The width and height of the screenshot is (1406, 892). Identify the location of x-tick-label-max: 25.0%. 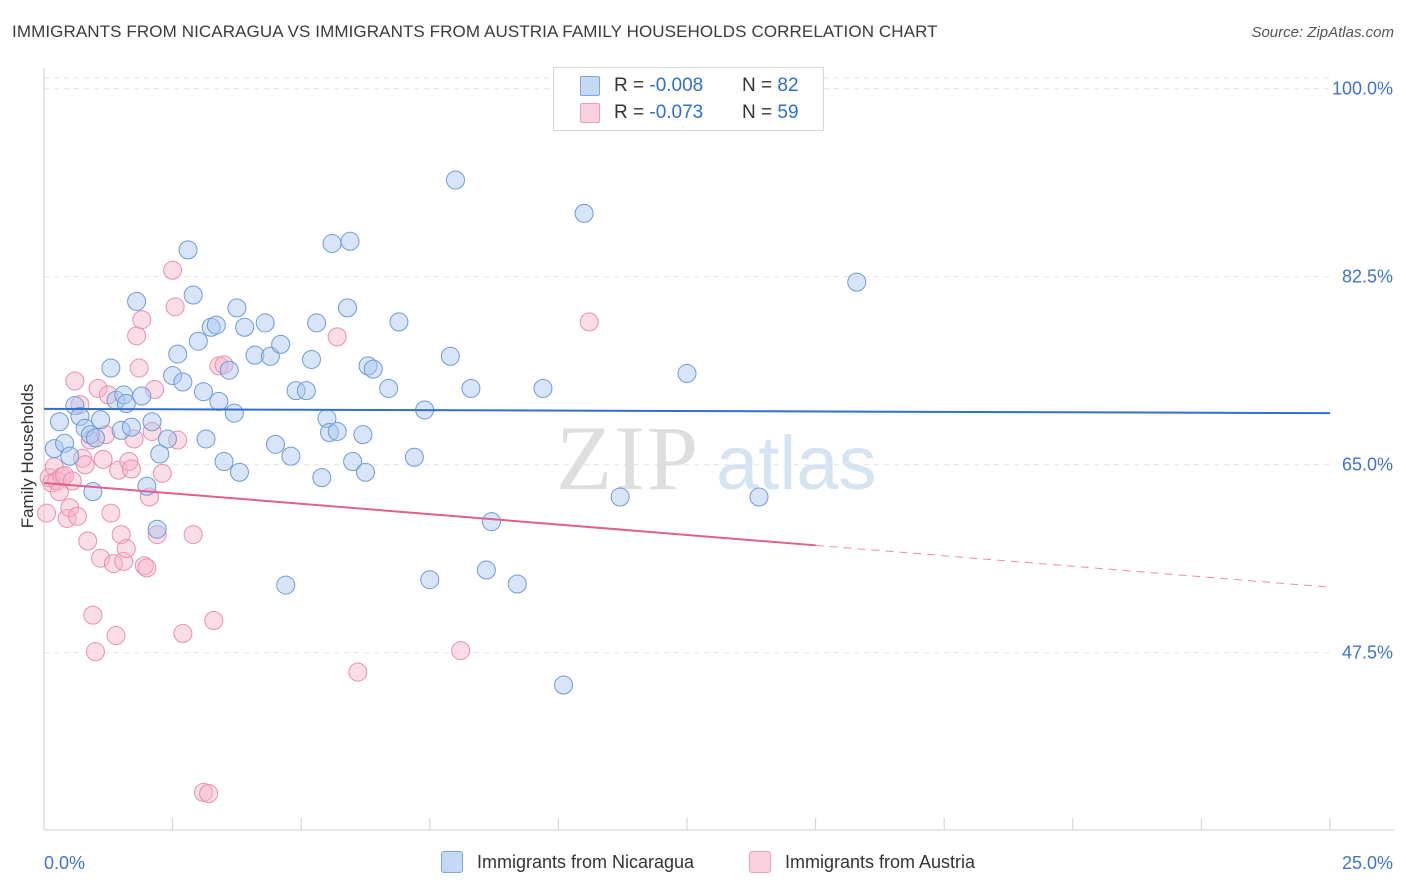
(1367, 863).